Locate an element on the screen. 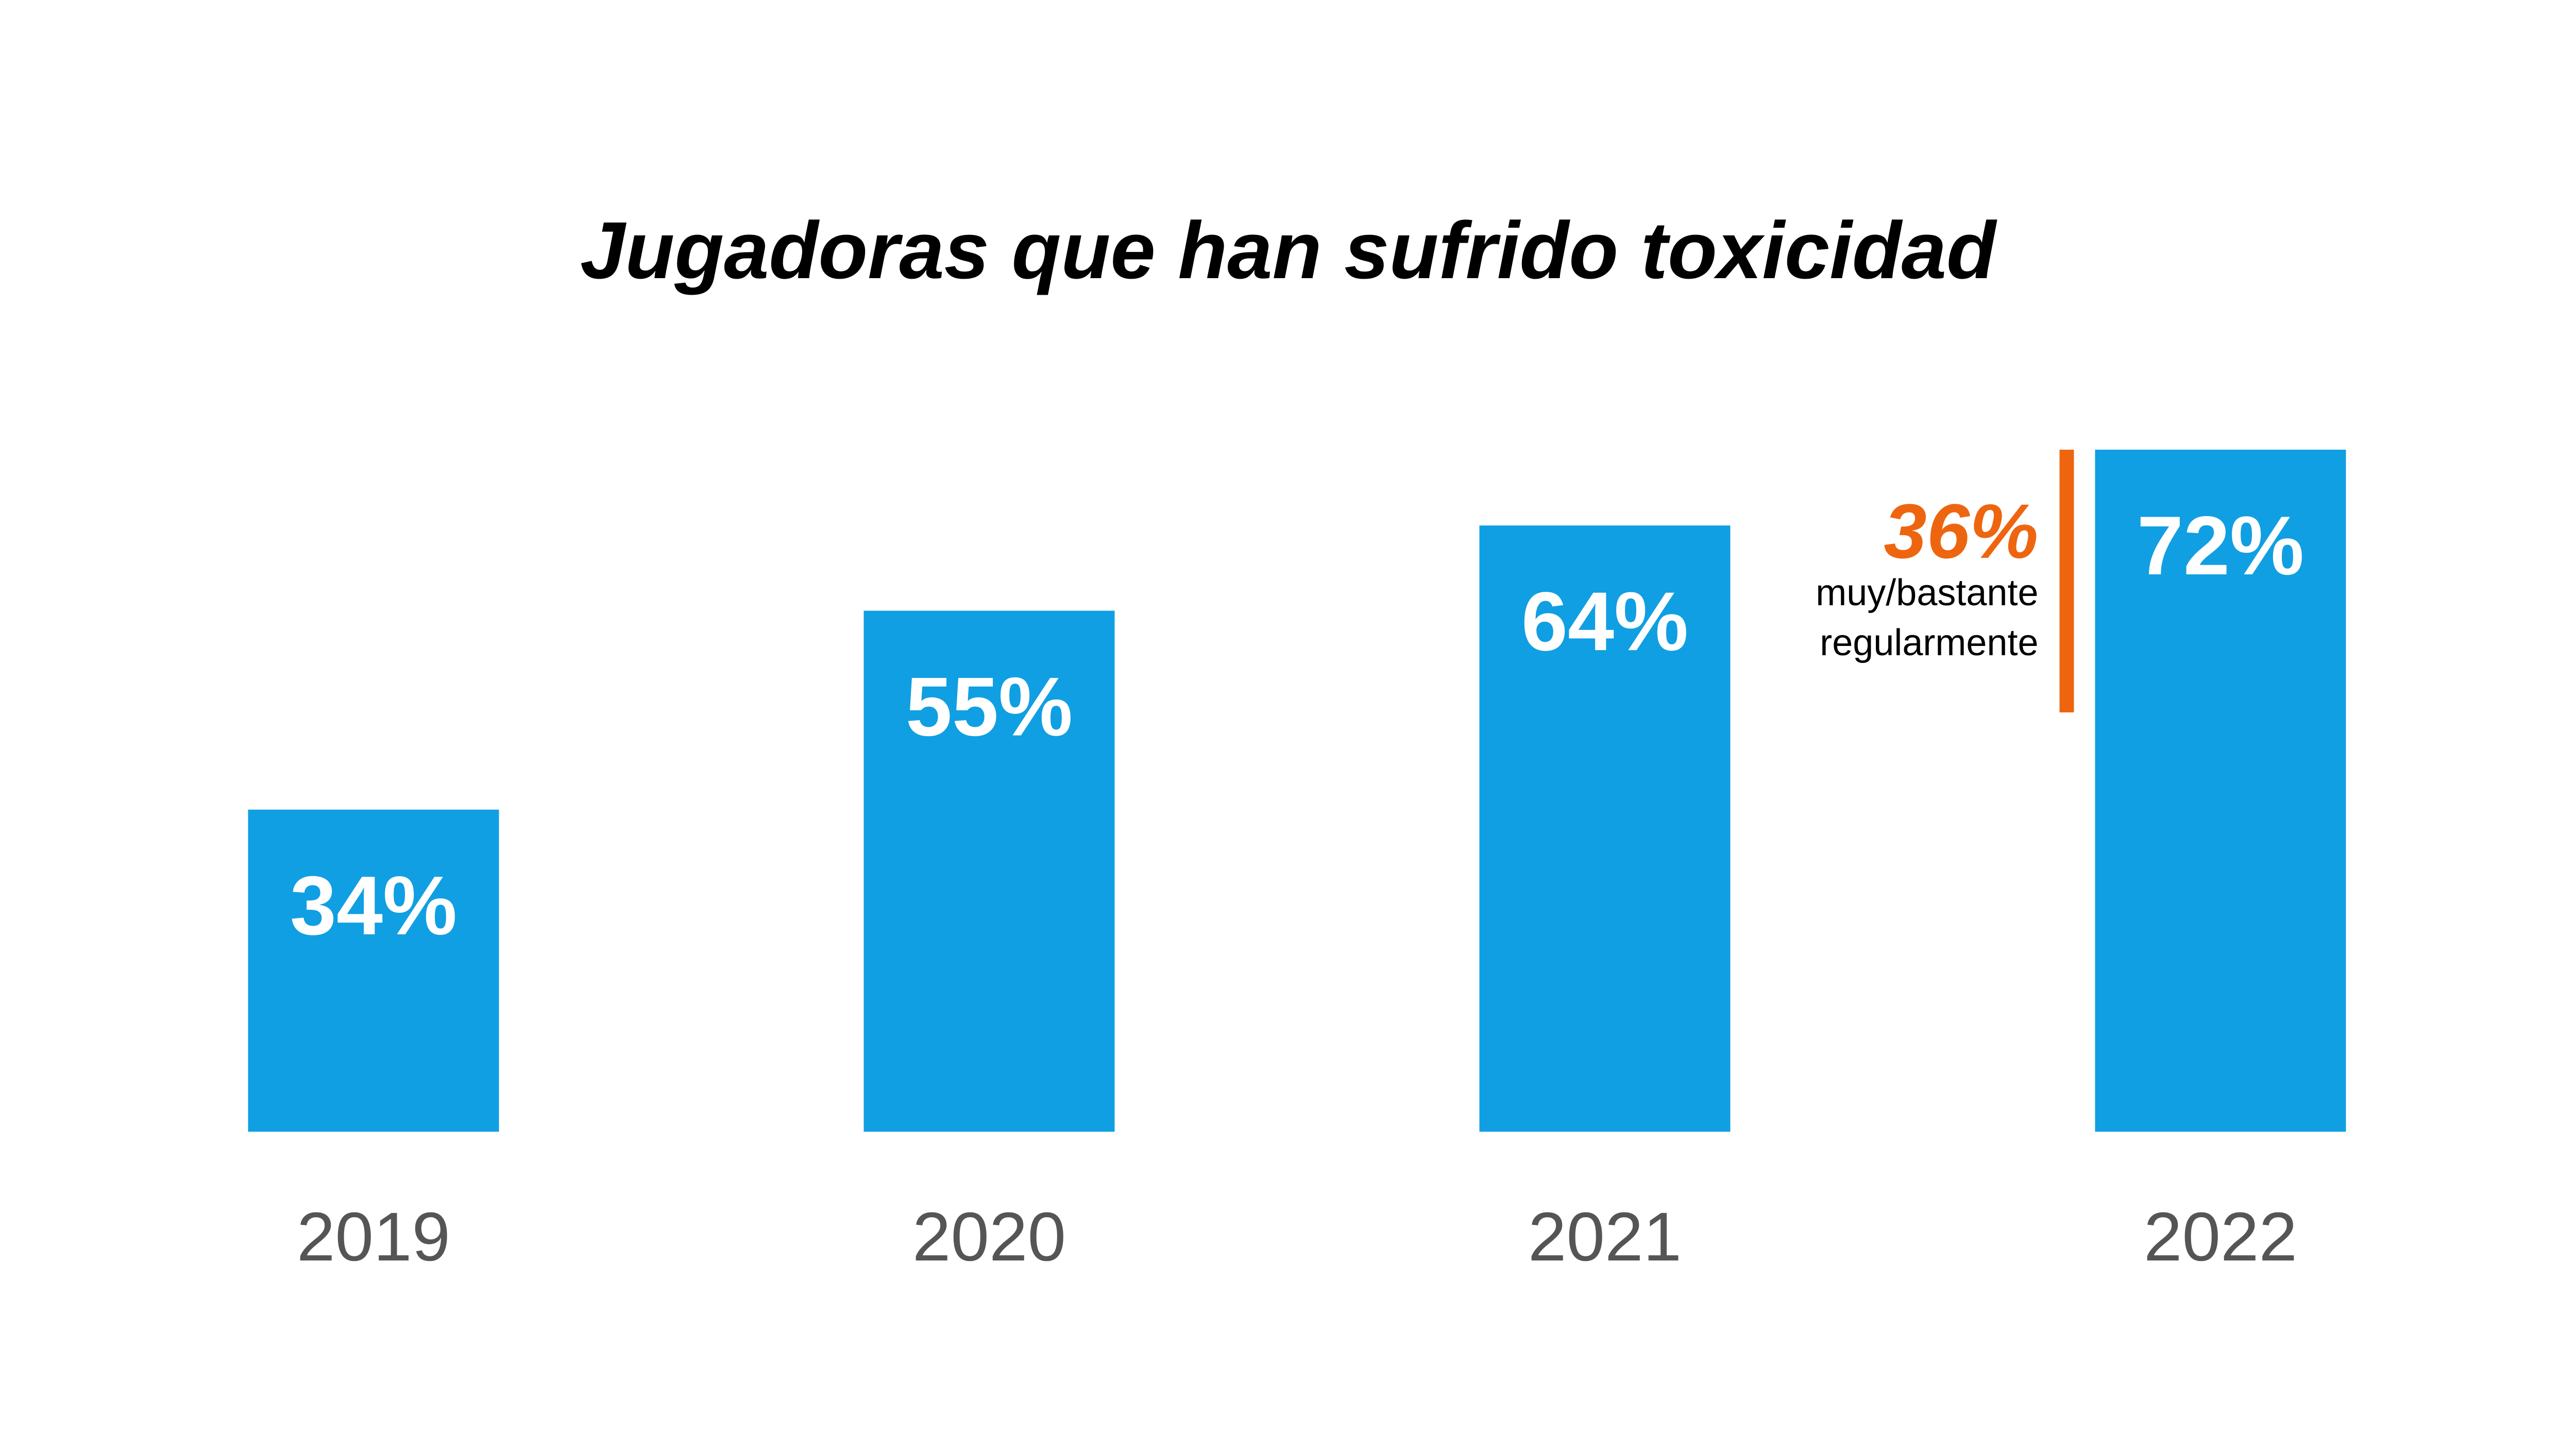 The width and height of the screenshot is (2576, 1449). bar-2020 is located at coordinates (989, 871).